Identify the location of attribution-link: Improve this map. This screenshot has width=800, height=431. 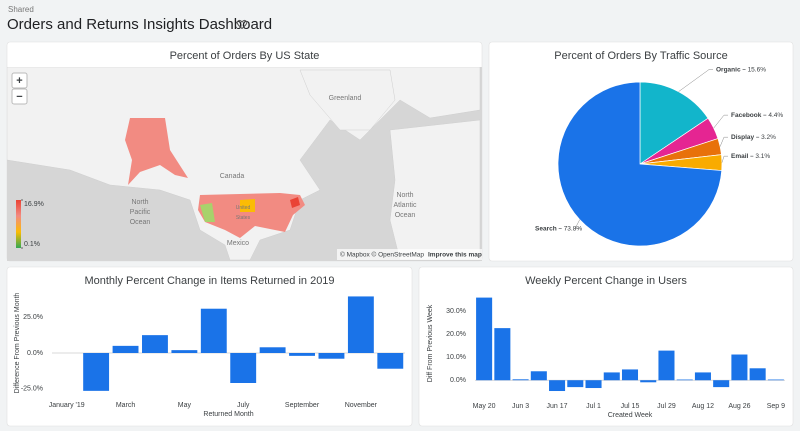
(455, 255).